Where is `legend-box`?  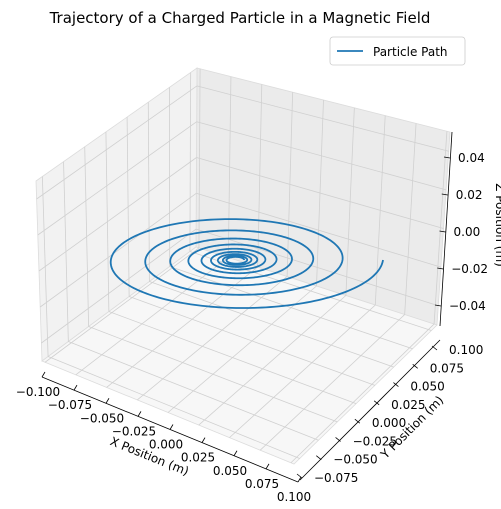 legend-box is located at coordinates (397, 51).